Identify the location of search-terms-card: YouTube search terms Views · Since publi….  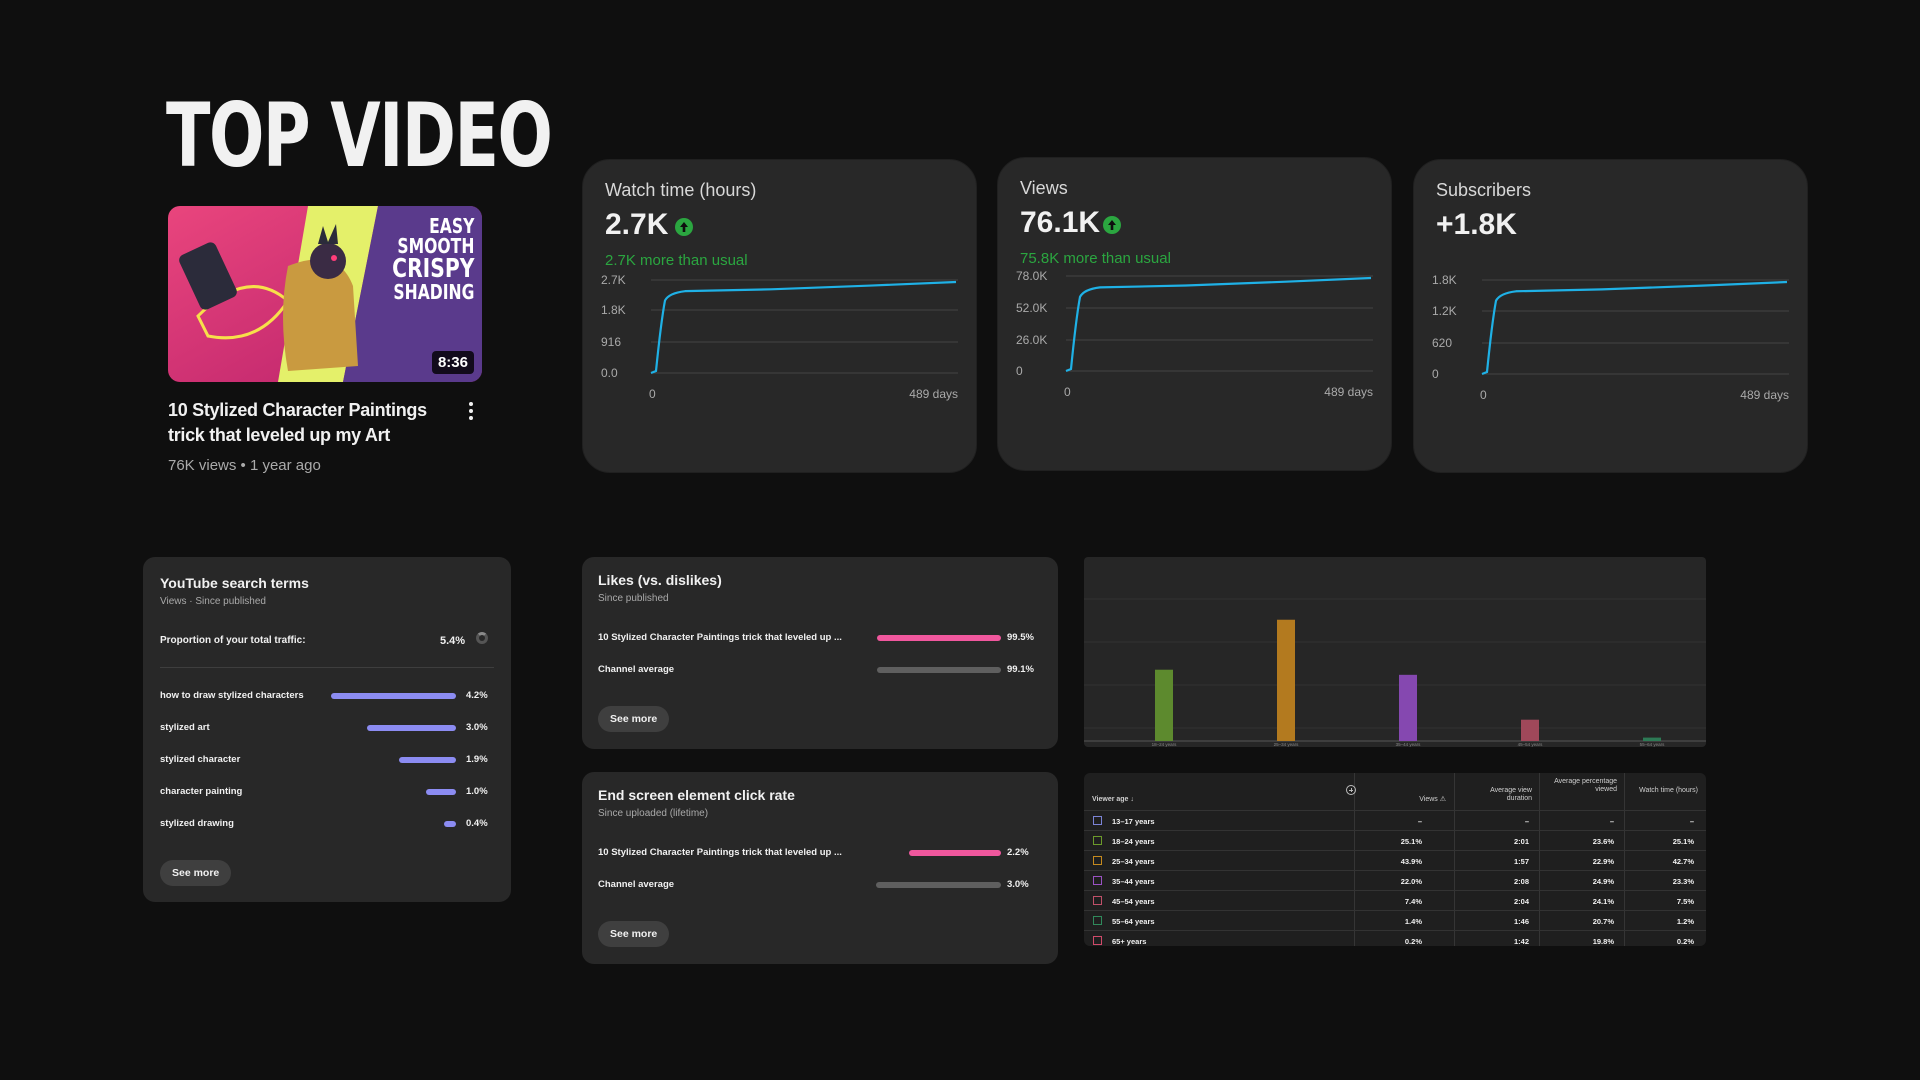
(327, 729).